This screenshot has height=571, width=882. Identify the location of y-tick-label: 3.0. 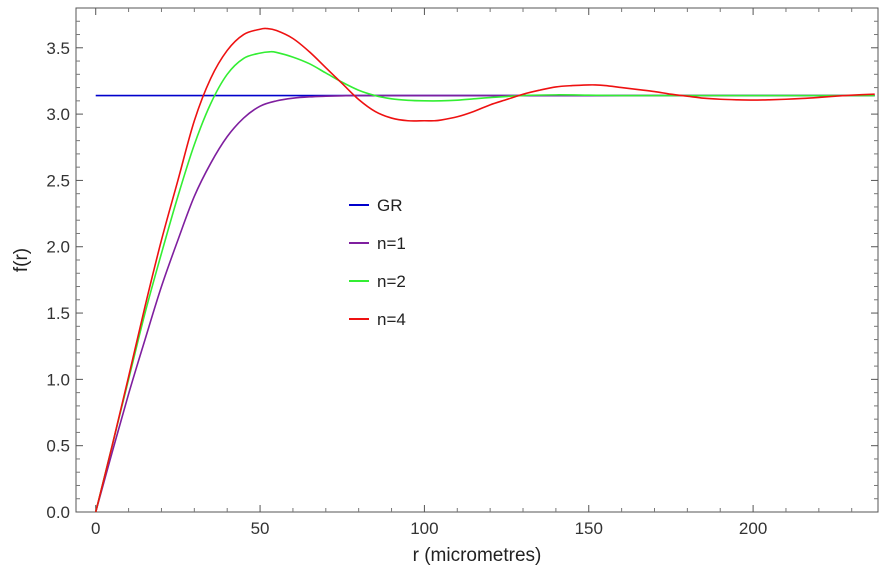
(58, 114).